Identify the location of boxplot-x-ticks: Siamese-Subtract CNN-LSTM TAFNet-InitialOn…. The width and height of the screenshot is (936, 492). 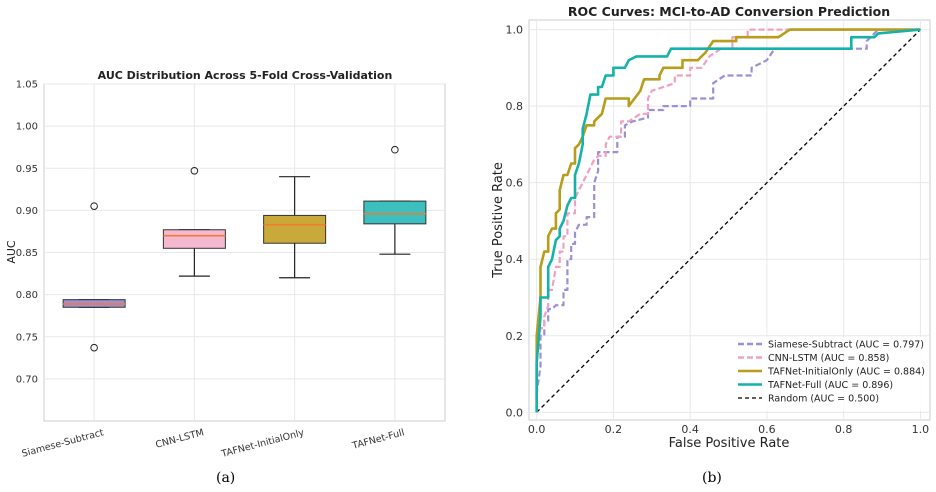
(213, 443).